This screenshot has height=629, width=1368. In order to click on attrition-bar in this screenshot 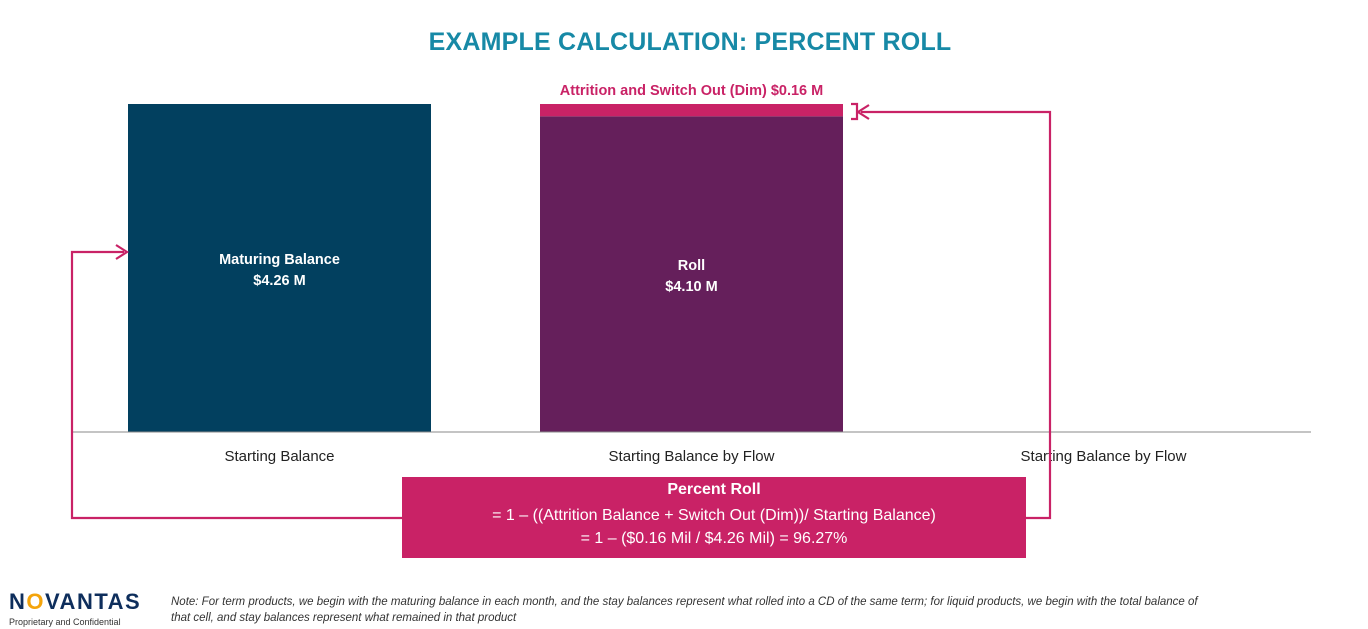, I will do `click(691, 110)`.